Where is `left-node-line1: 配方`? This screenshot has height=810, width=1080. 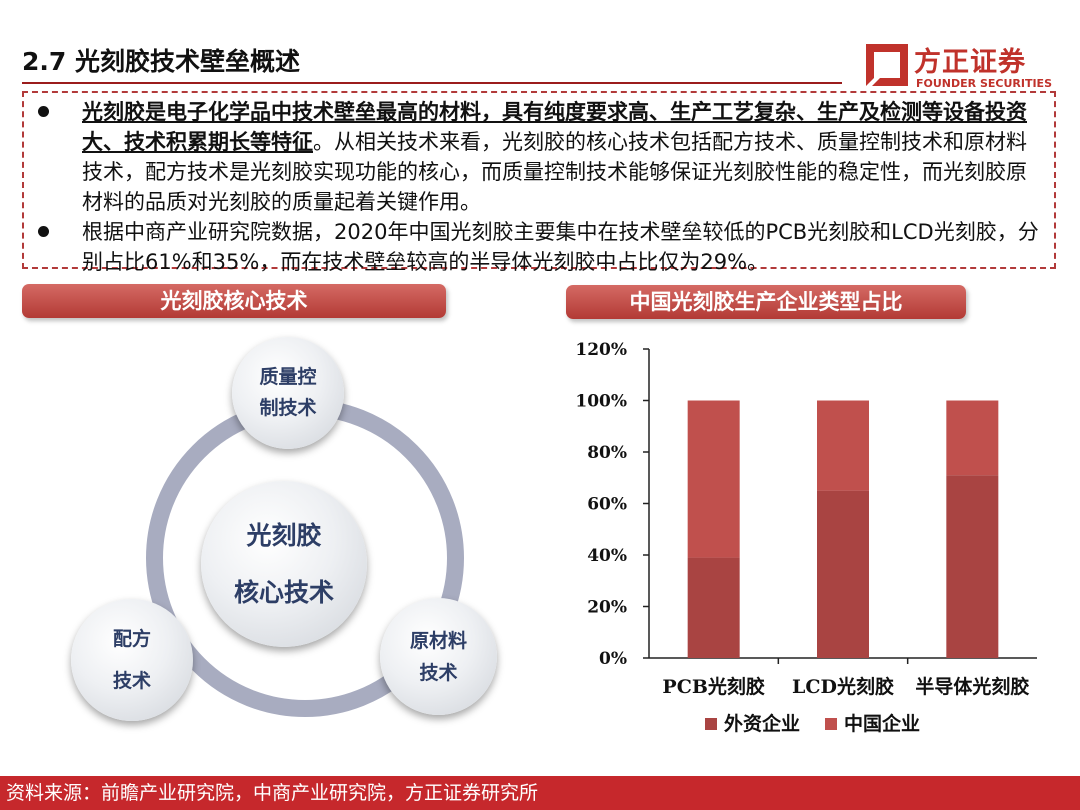 left-node-line1: 配方 is located at coordinates (131, 639).